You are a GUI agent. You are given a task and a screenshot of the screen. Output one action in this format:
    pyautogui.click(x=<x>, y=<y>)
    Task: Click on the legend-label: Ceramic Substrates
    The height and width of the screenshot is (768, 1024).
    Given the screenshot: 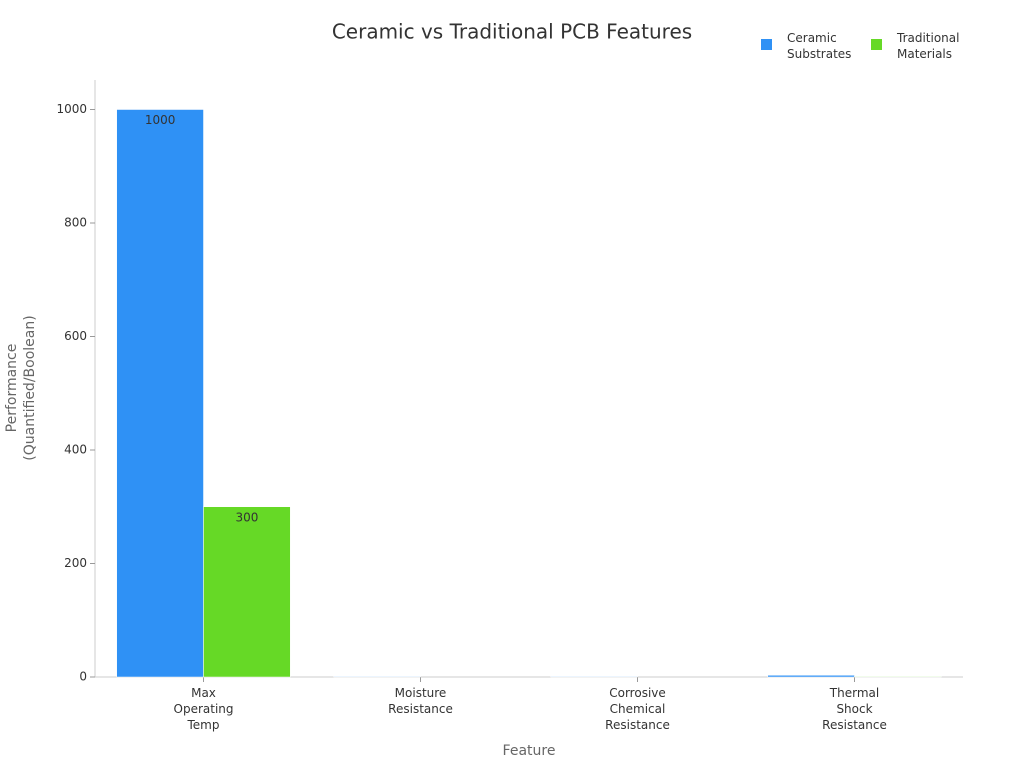 What is the action you would take?
    pyautogui.click(x=819, y=46)
    